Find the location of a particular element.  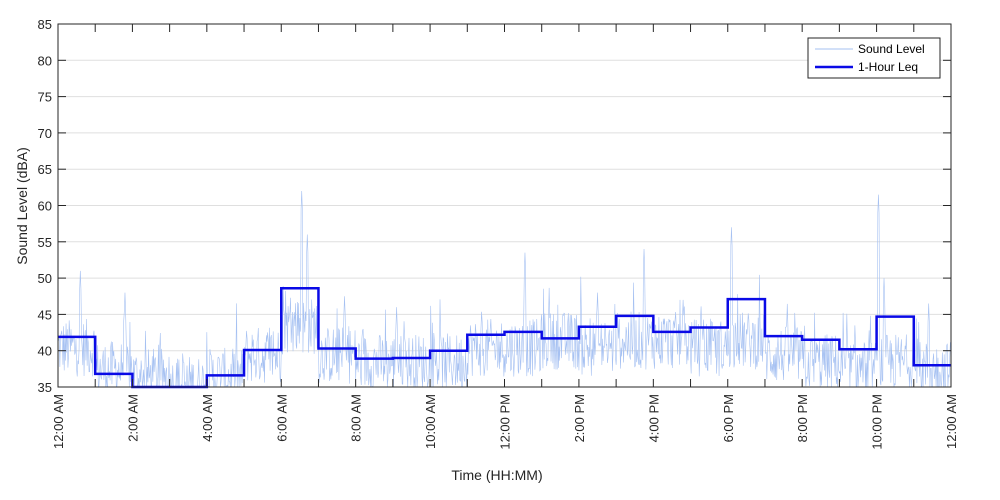

y-tick-labels: 35 40 45 50 55 60 65 70 75 80 85 is located at coordinates (45, 206).